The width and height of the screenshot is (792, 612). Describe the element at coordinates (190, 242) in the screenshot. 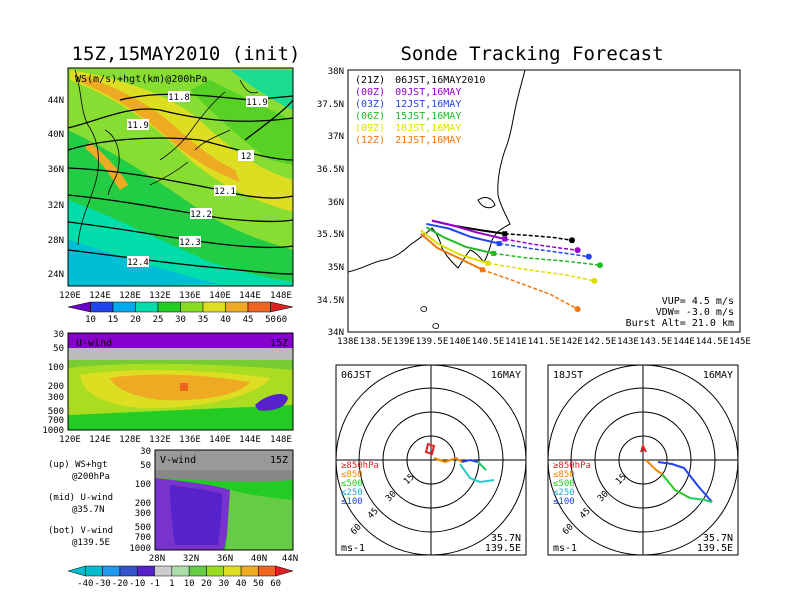

I see `contour-label: 12.3` at that location.